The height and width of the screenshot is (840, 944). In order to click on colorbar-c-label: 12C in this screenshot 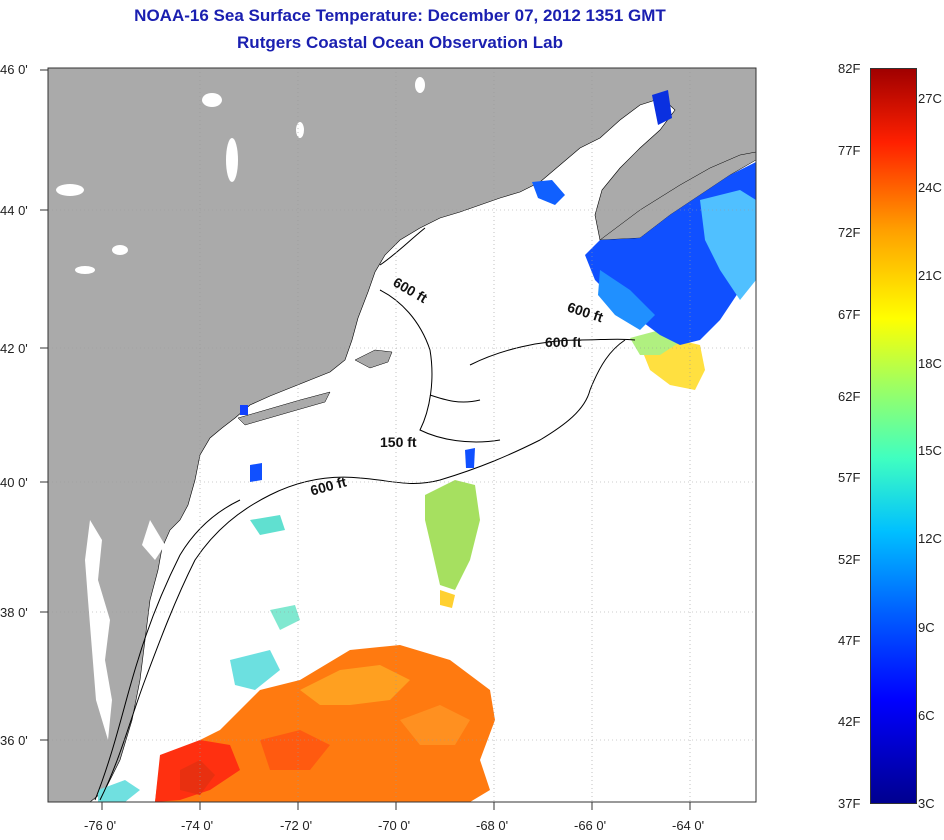, I will do `click(930, 538)`.